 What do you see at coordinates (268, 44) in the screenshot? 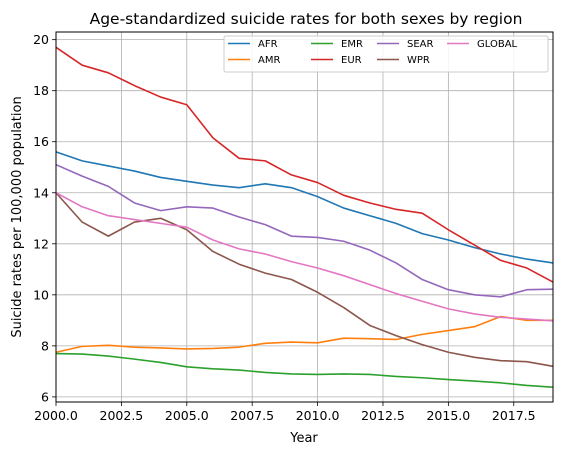
I see `legend-label-afr: AFR` at bounding box center [268, 44].